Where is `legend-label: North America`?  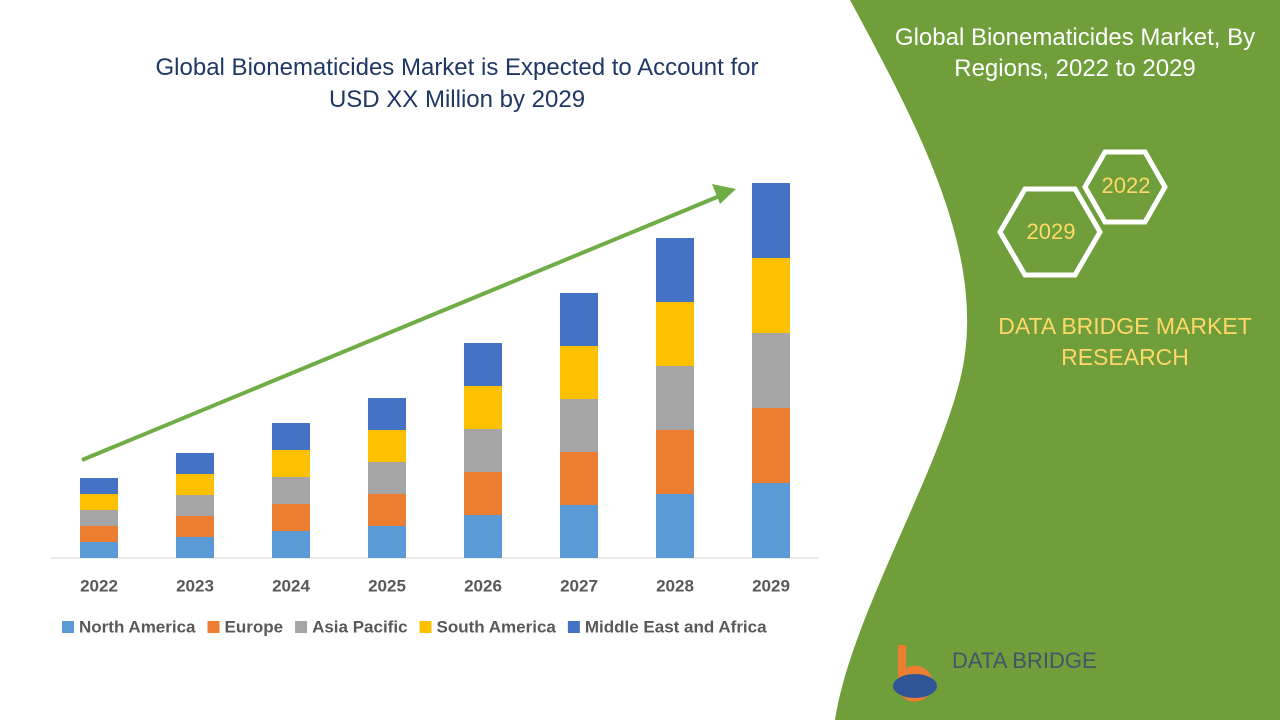 legend-label: North America is located at coordinates (137, 626).